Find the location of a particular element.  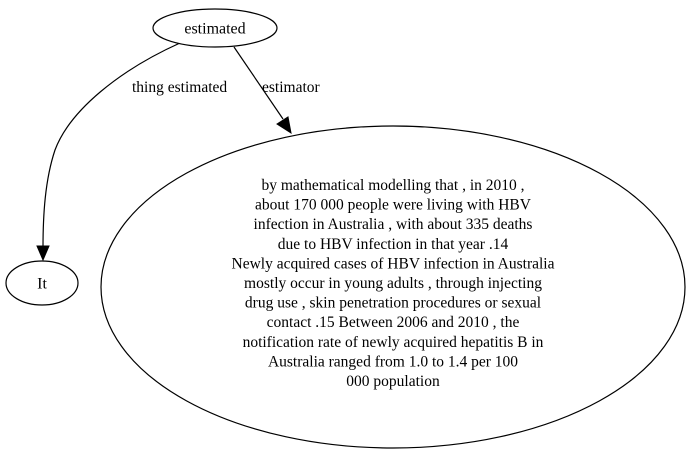

node-estimated: estimated is located at coordinates (215, 28).